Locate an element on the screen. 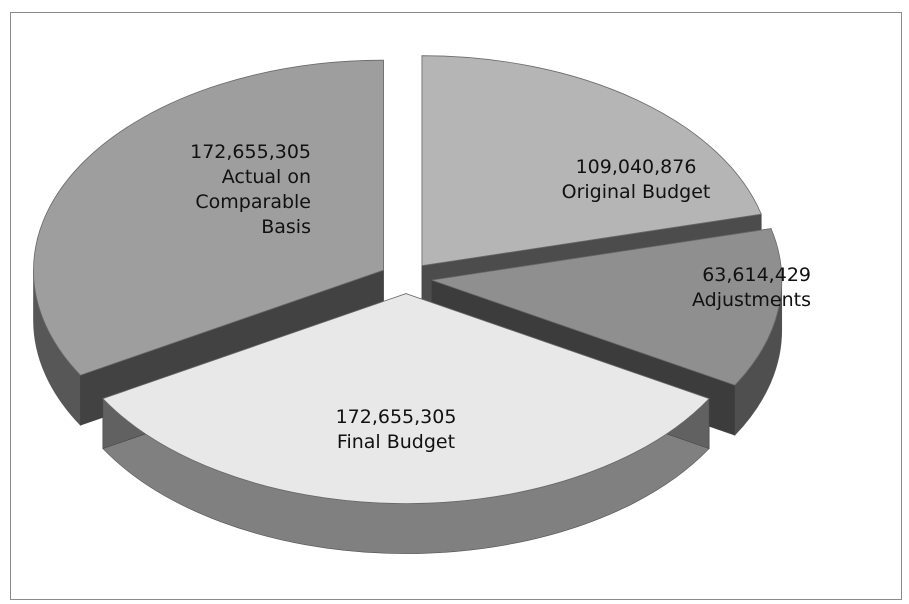 The height and width of the screenshot is (604, 909). slice-label-2: 172,655,305 Final Budget is located at coordinates (396, 429).